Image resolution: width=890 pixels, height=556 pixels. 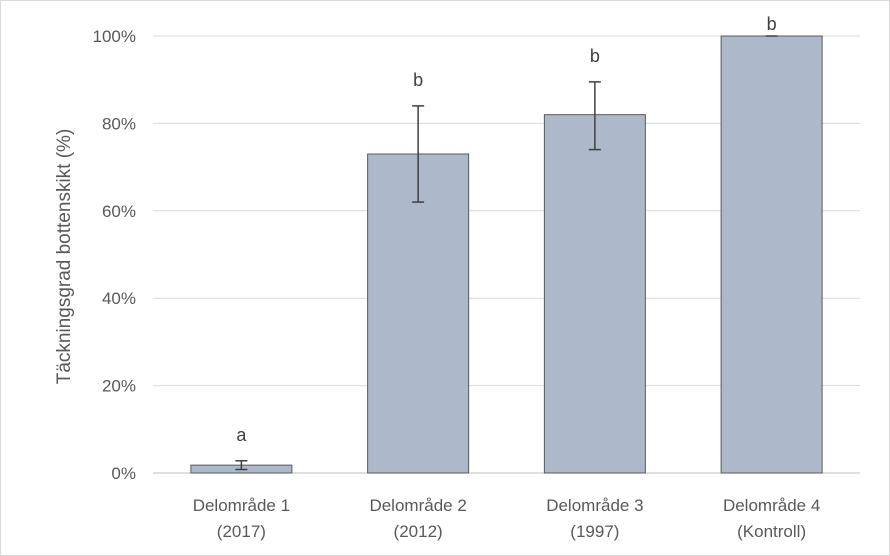 I want to click on y-tick-label: 20%, so click(x=119, y=386).